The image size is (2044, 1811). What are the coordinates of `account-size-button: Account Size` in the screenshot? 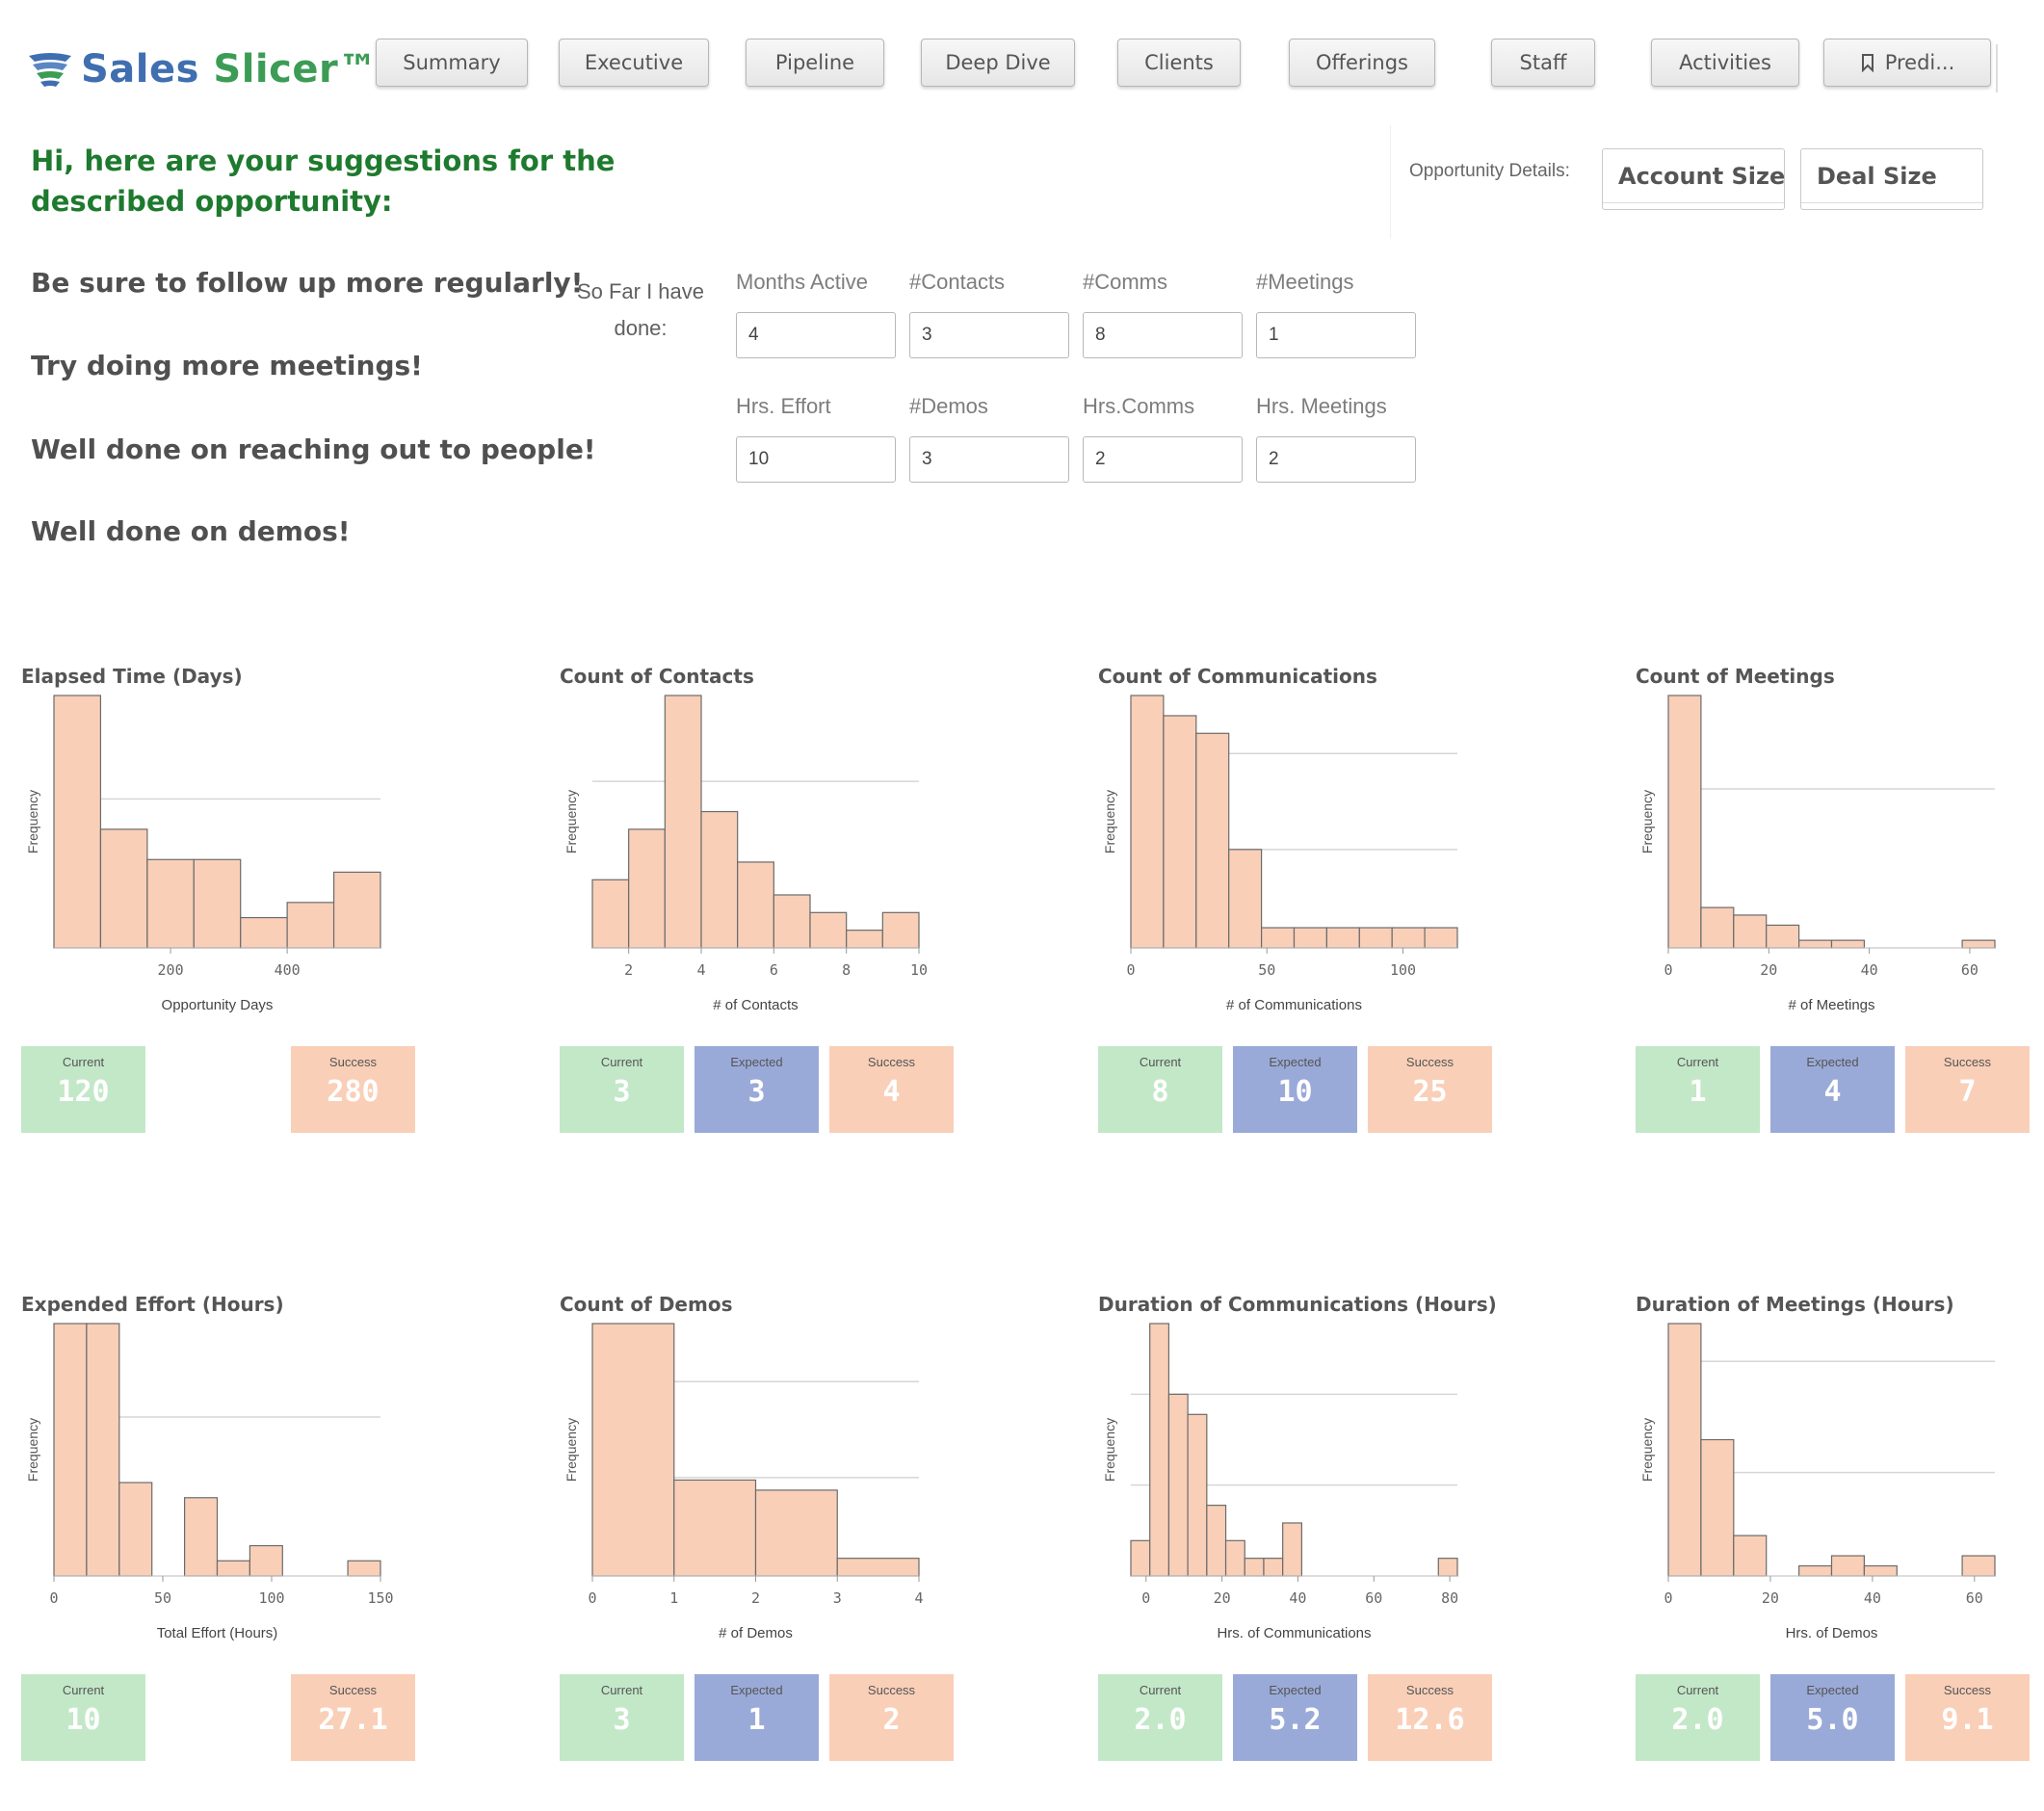 It's located at (1693, 179).